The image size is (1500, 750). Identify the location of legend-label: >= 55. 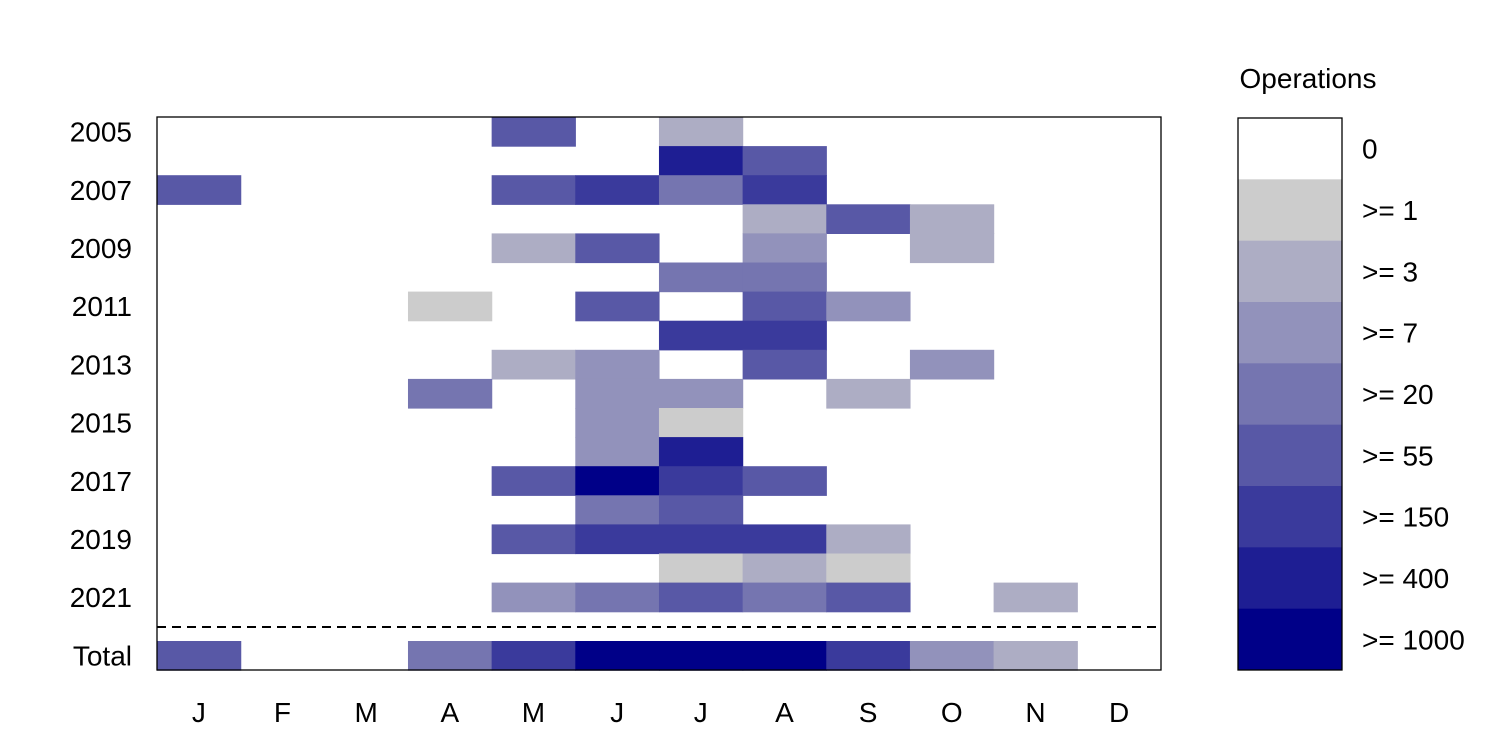
(1398, 455).